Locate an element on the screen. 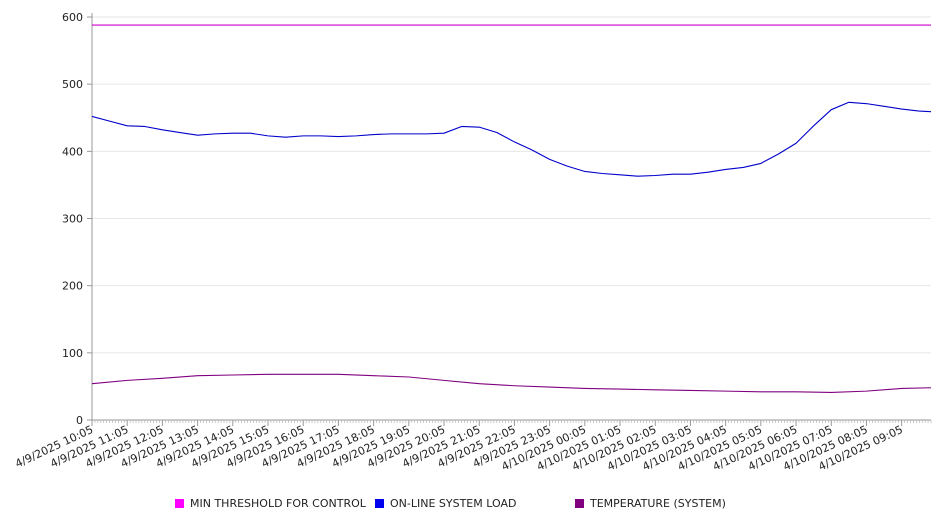  series-line-on-line-system-load is located at coordinates (511, 139).